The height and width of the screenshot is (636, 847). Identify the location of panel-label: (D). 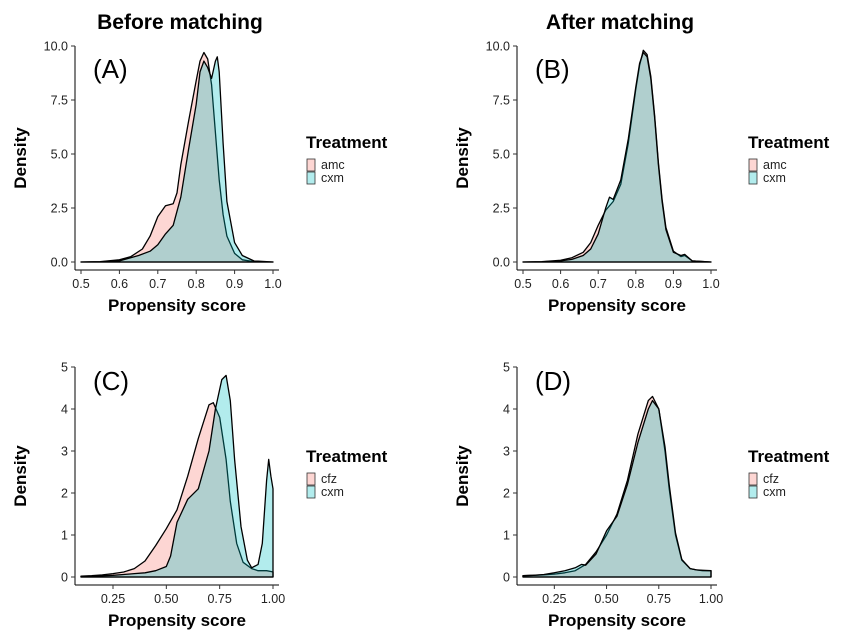
(553, 381).